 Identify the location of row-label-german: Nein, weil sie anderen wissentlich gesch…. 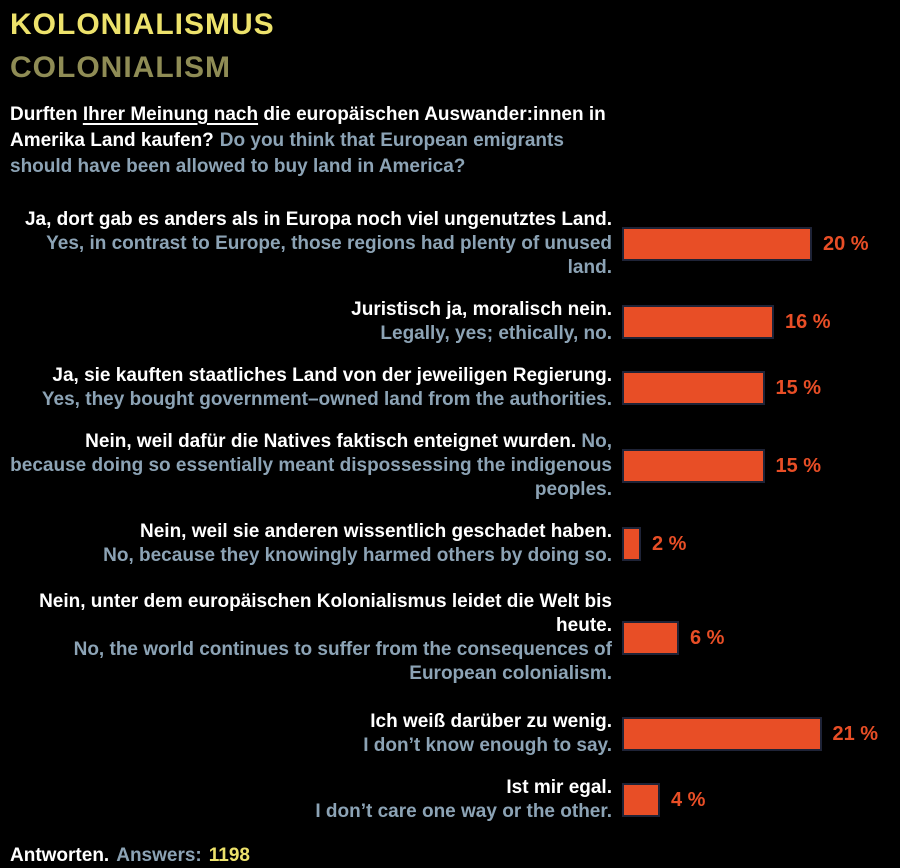
(376, 531).